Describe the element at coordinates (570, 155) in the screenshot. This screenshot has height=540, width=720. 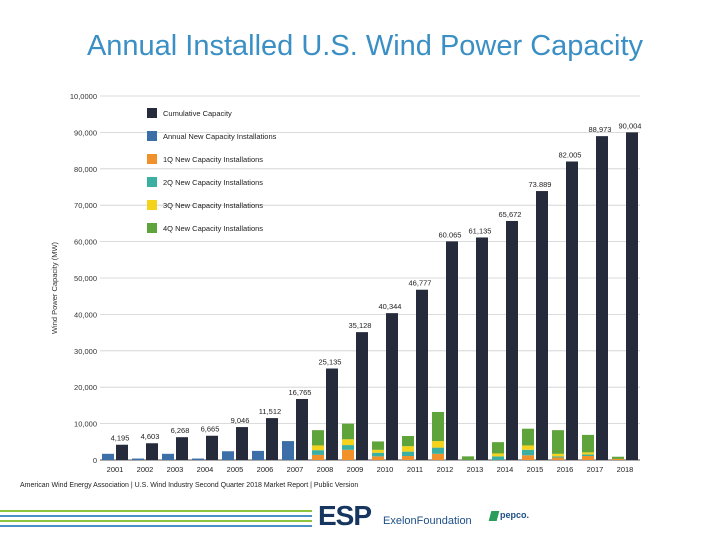
I see `data-label: 82.005` at that location.